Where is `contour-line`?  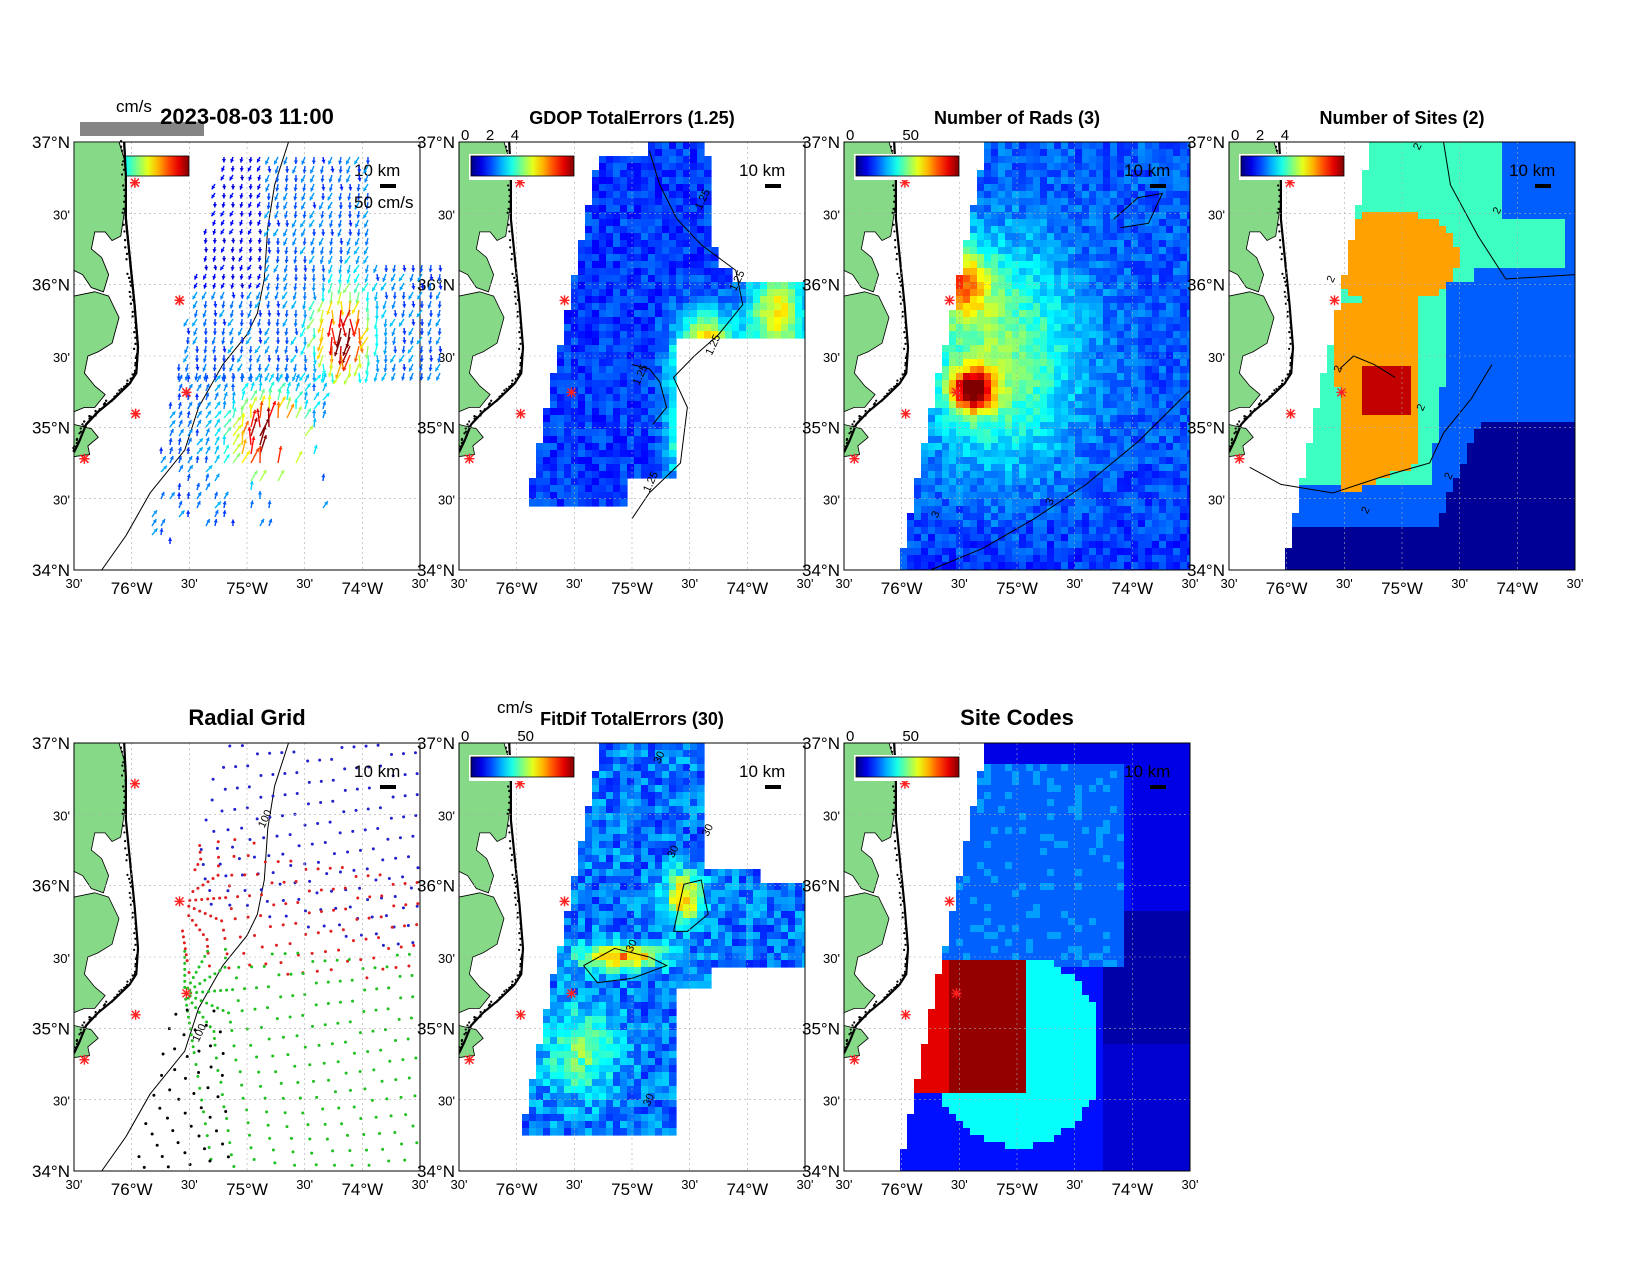 contour-line is located at coordinates (649, 394).